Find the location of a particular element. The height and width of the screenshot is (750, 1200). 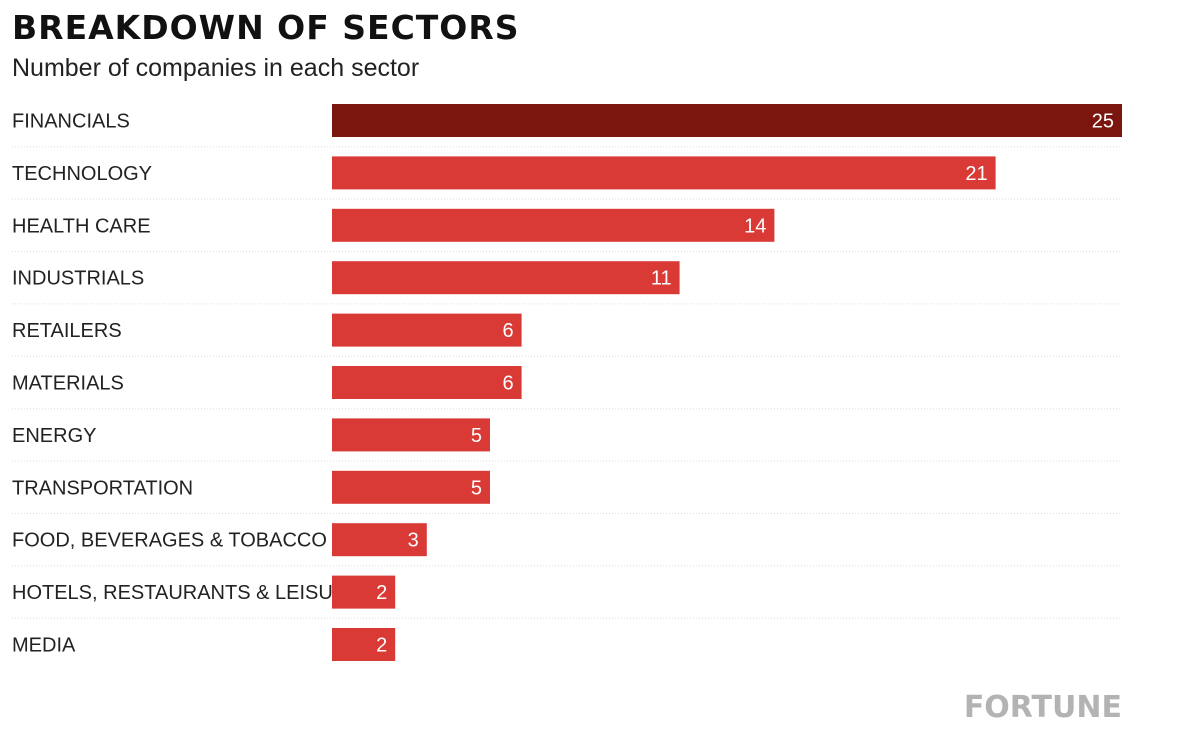

chart-subtitle: Number of companies in each sector is located at coordinates (216, 68).